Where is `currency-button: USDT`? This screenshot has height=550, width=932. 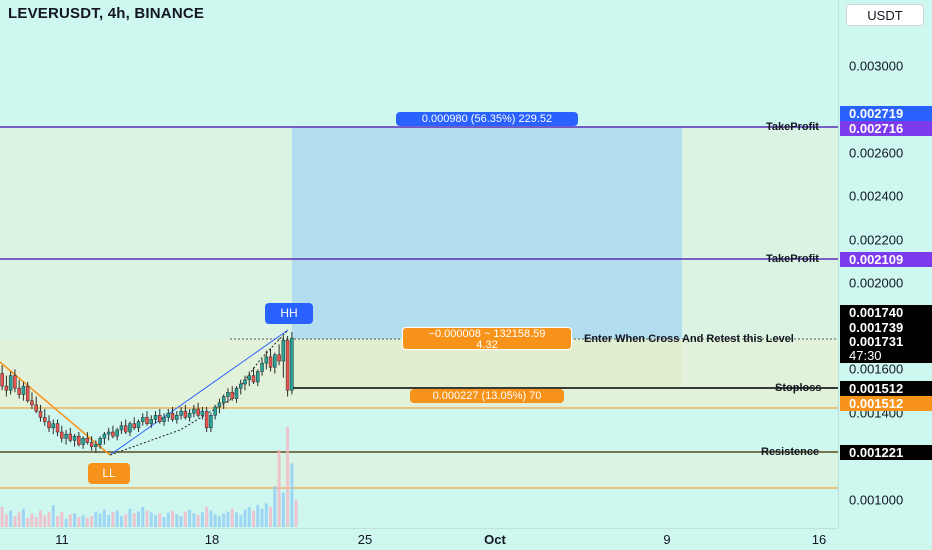
currency-button: USDT is located at coordinates (885, 15).